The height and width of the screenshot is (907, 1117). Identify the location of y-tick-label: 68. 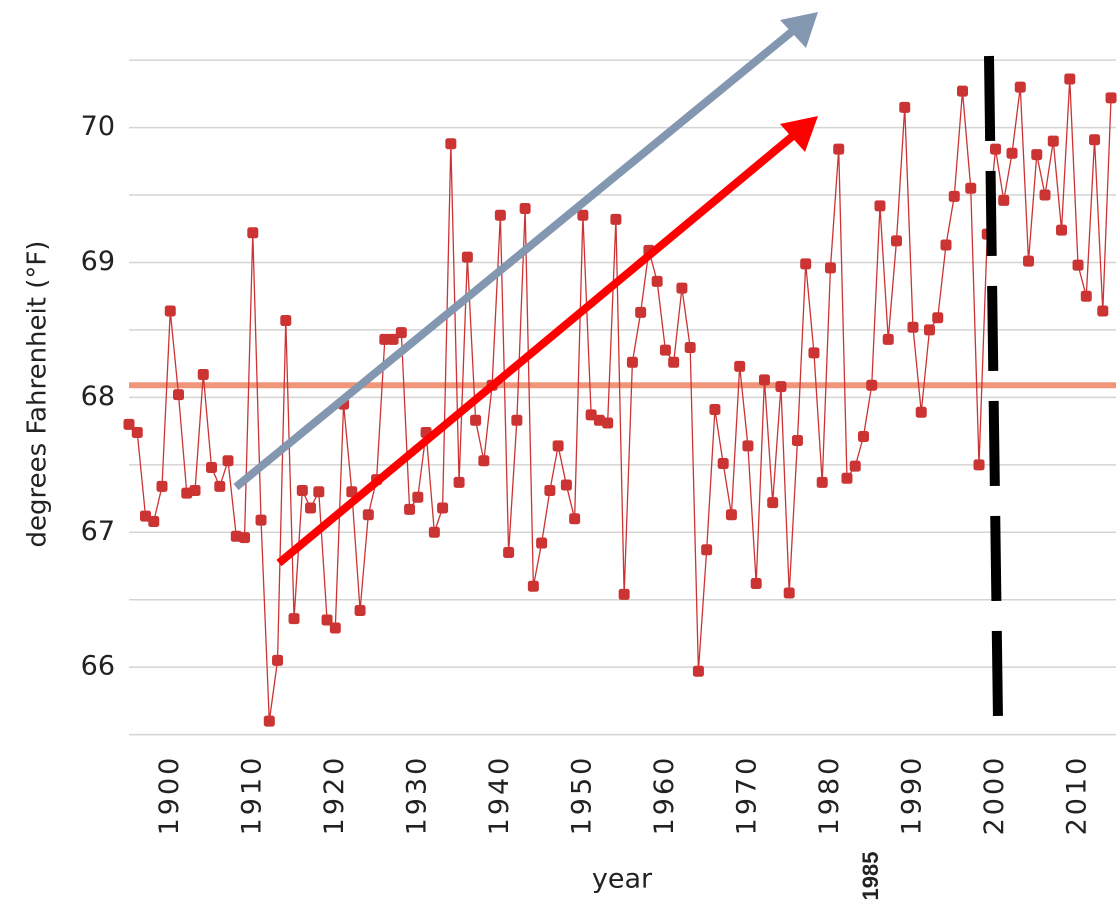
(98, 396).